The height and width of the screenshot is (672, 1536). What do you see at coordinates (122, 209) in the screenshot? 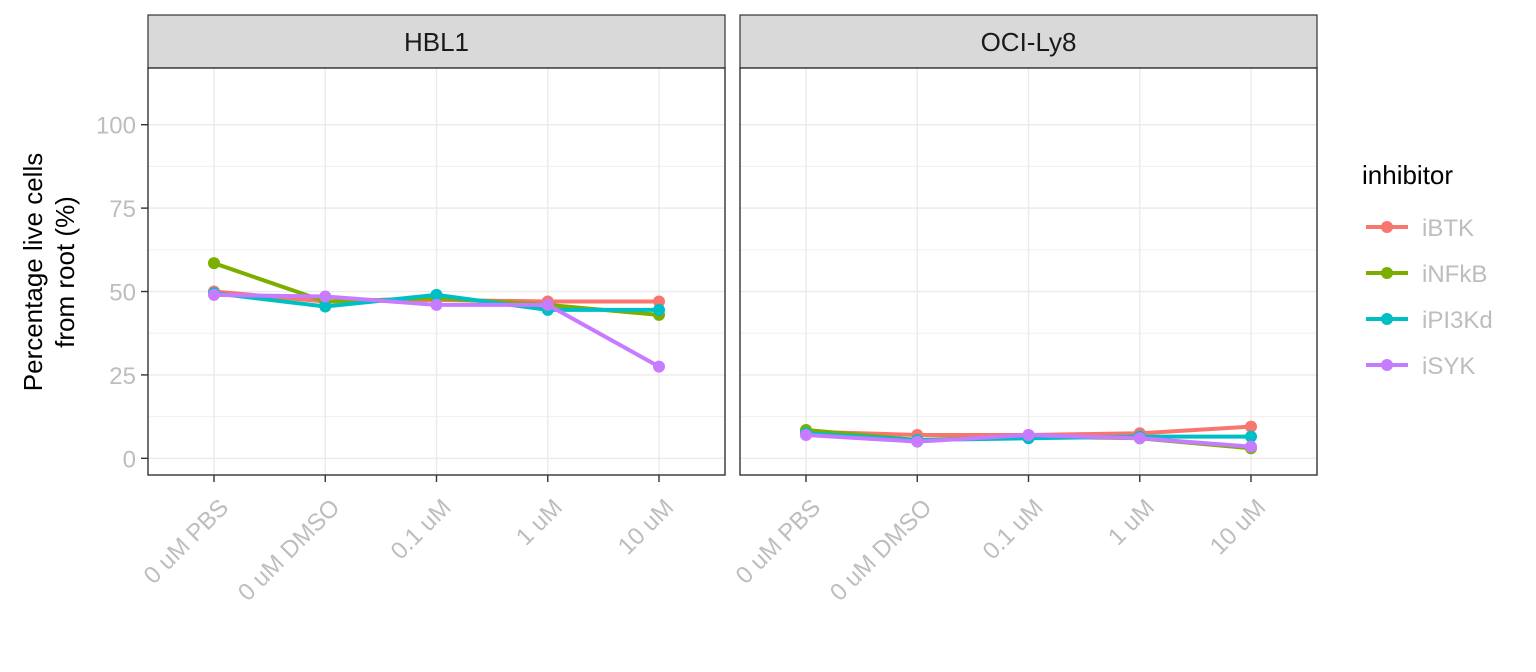
I see `y-tick-label: 75` at bounding box center [122, 209].